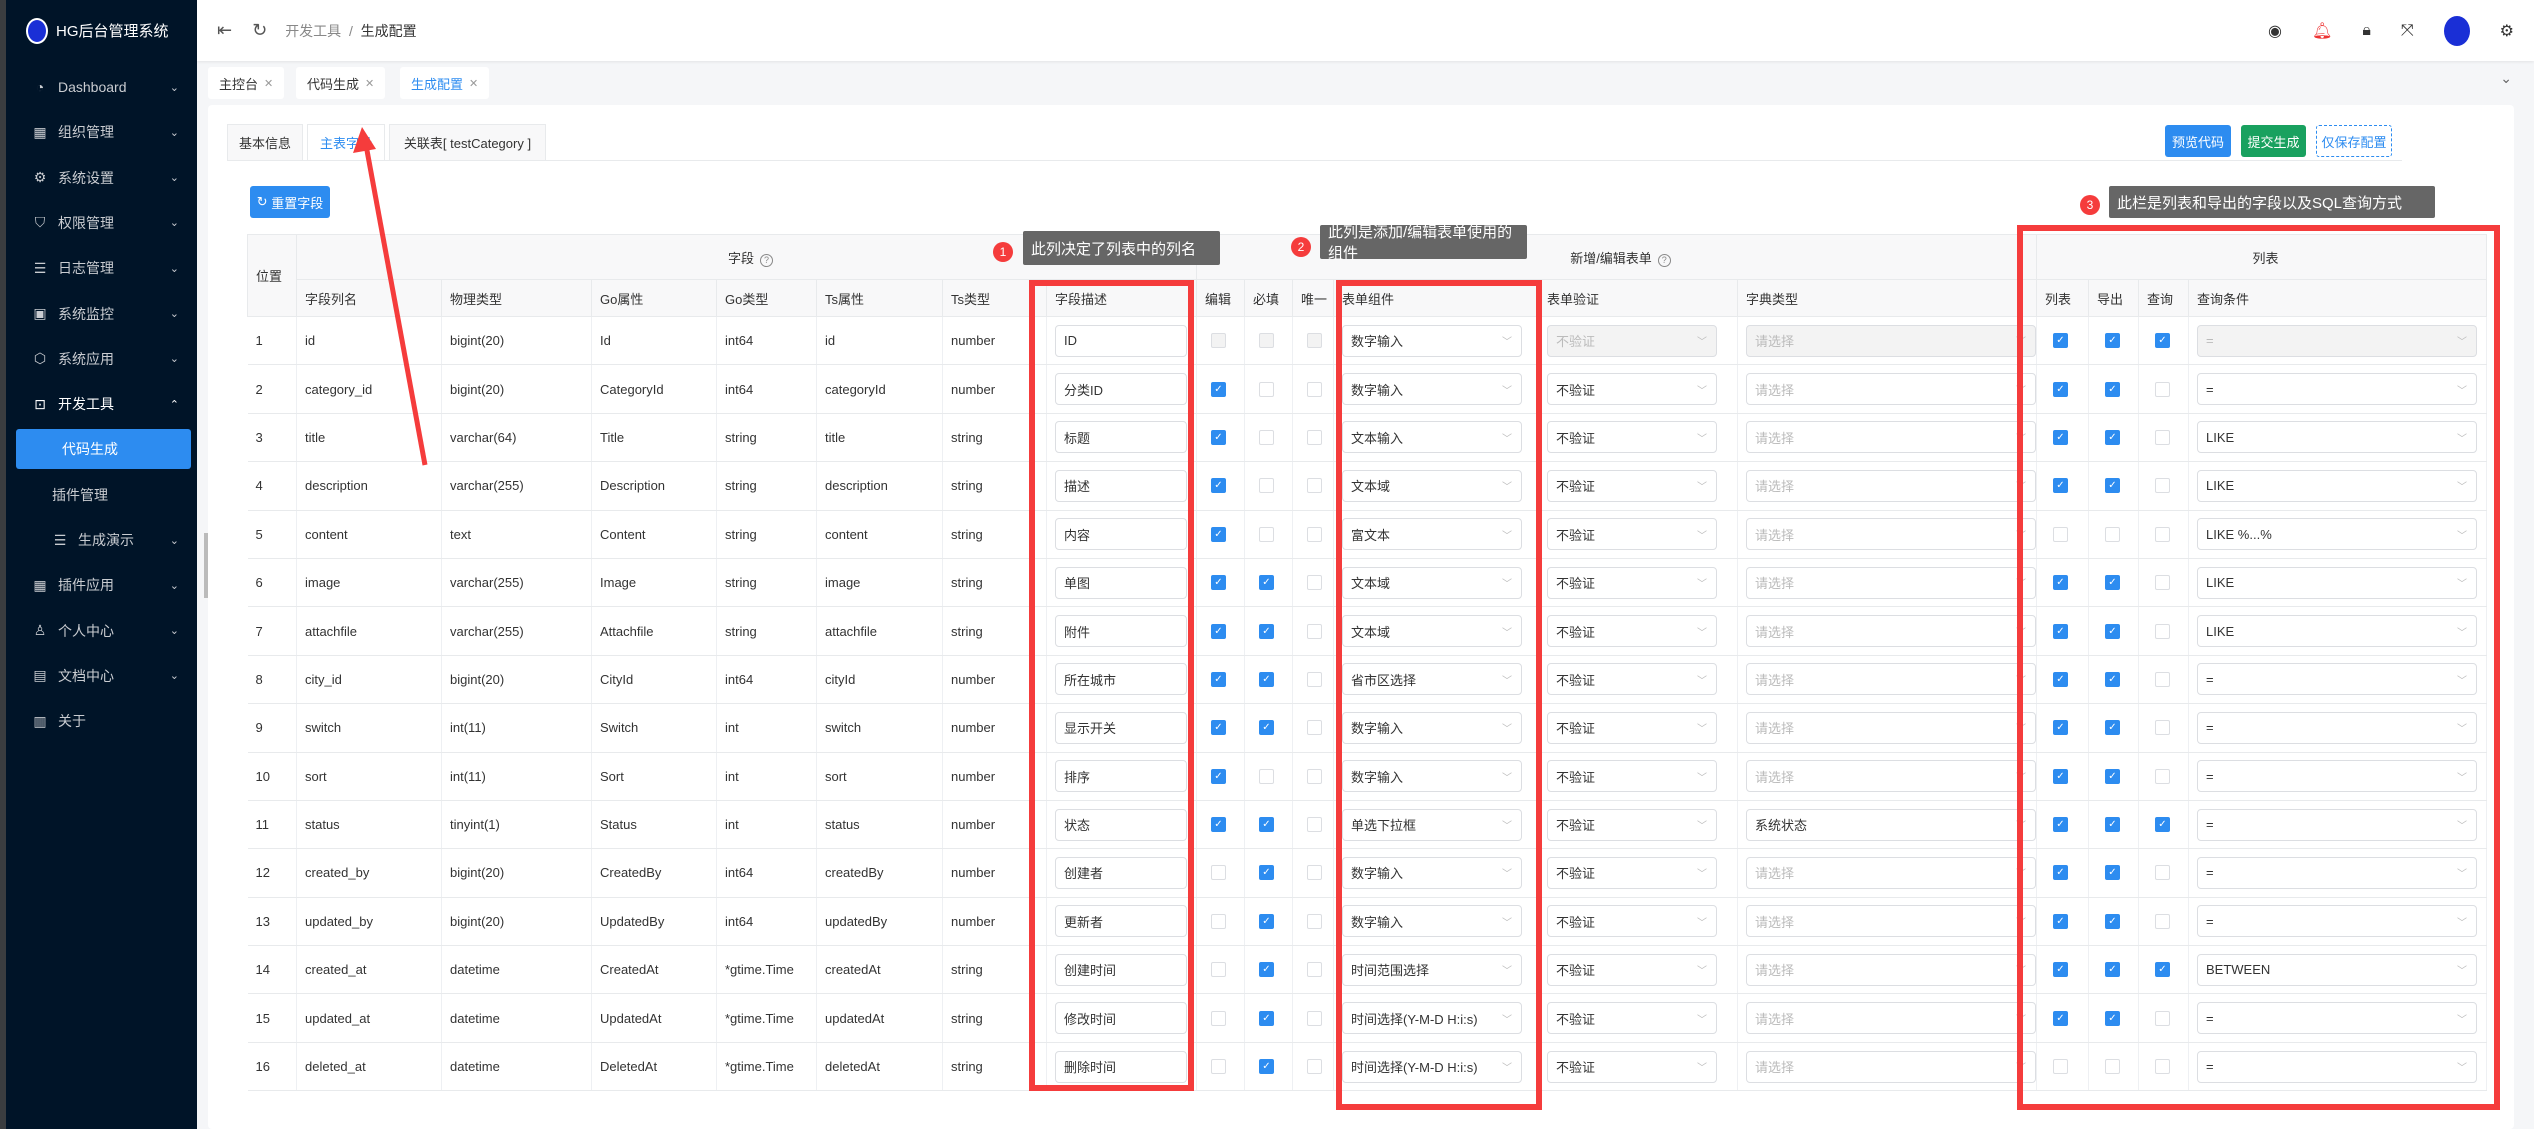 This screenshot has width=2534, height=1129. What do you see at coordinates (1121, 872) in the screenshot?
I see `description-input: 创建者` at bounding box center [1121, 872].